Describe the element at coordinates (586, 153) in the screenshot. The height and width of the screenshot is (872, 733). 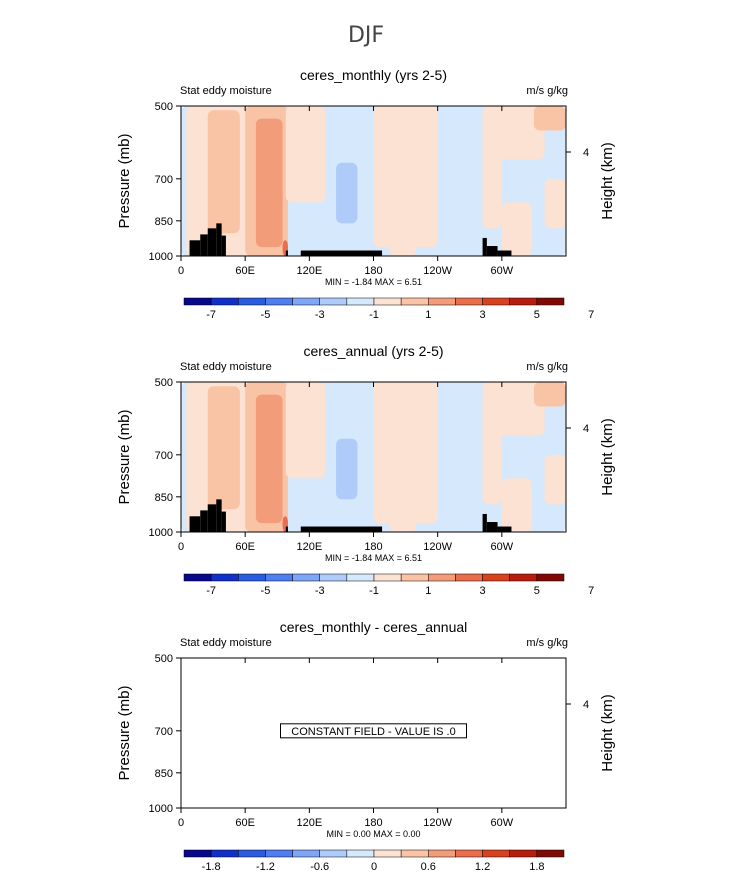
I see `y2-tick-label: 4` at that location.